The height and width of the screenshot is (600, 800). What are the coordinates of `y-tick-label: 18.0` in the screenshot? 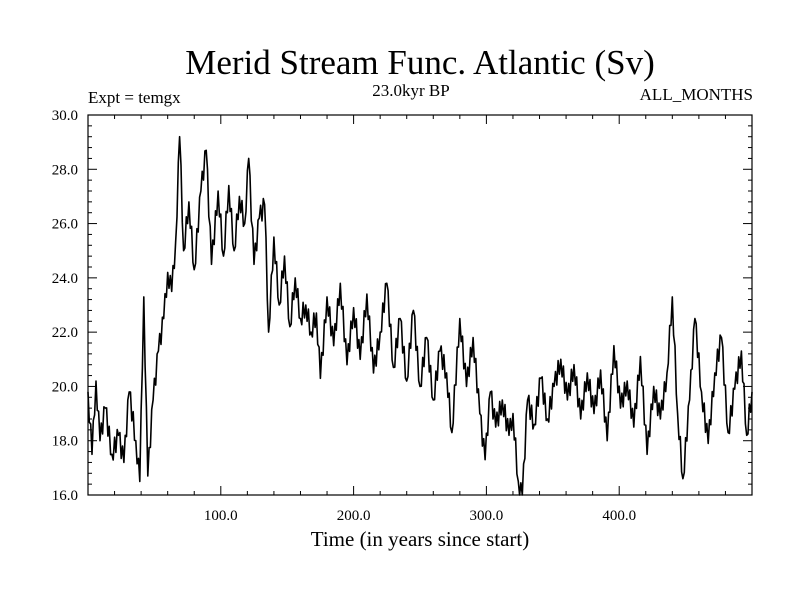 It's located at (65, 442).